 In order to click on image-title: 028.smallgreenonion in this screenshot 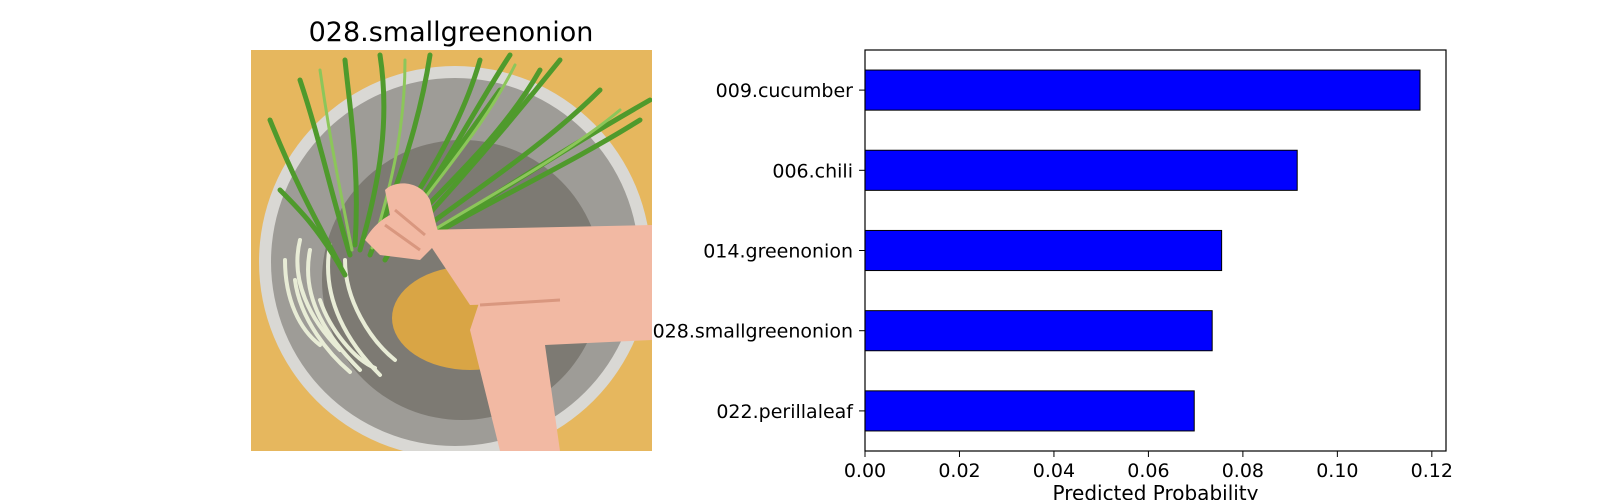, I will do `click(451, 32)`.